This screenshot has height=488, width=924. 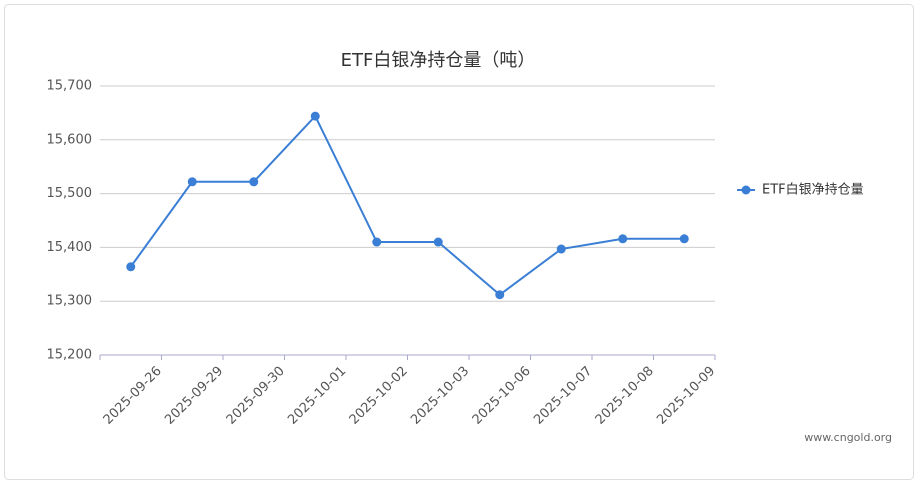 I want to click on legend-marker, so click(x=746, y=190).